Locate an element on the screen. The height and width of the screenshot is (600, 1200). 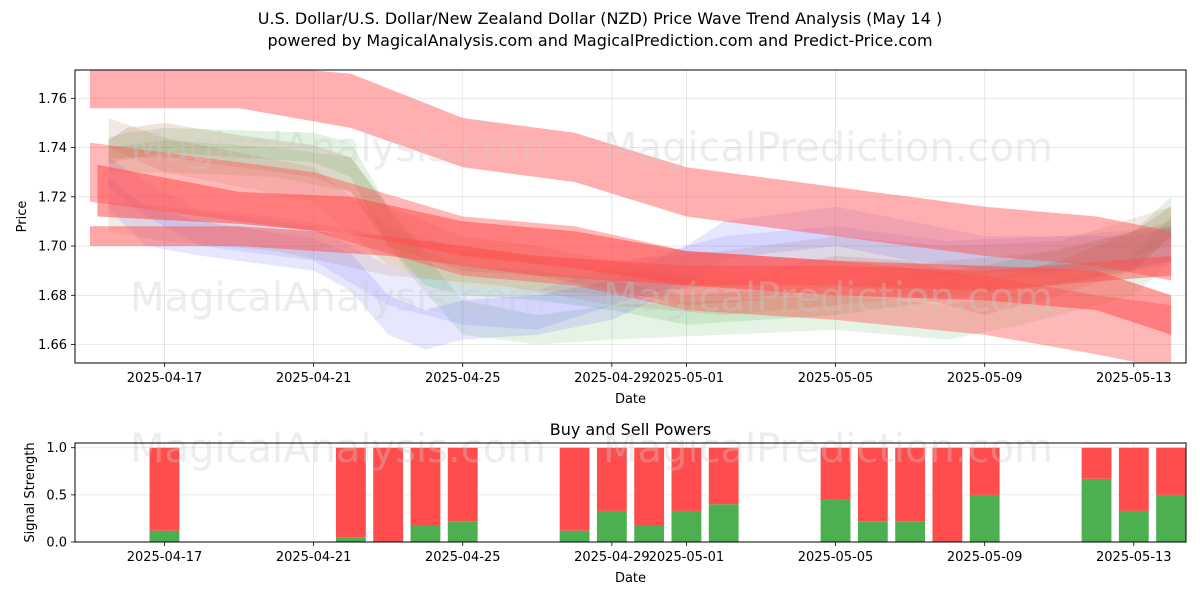
power-x-tick-label: 2025-05-01 is located at coordinates (687, 557).